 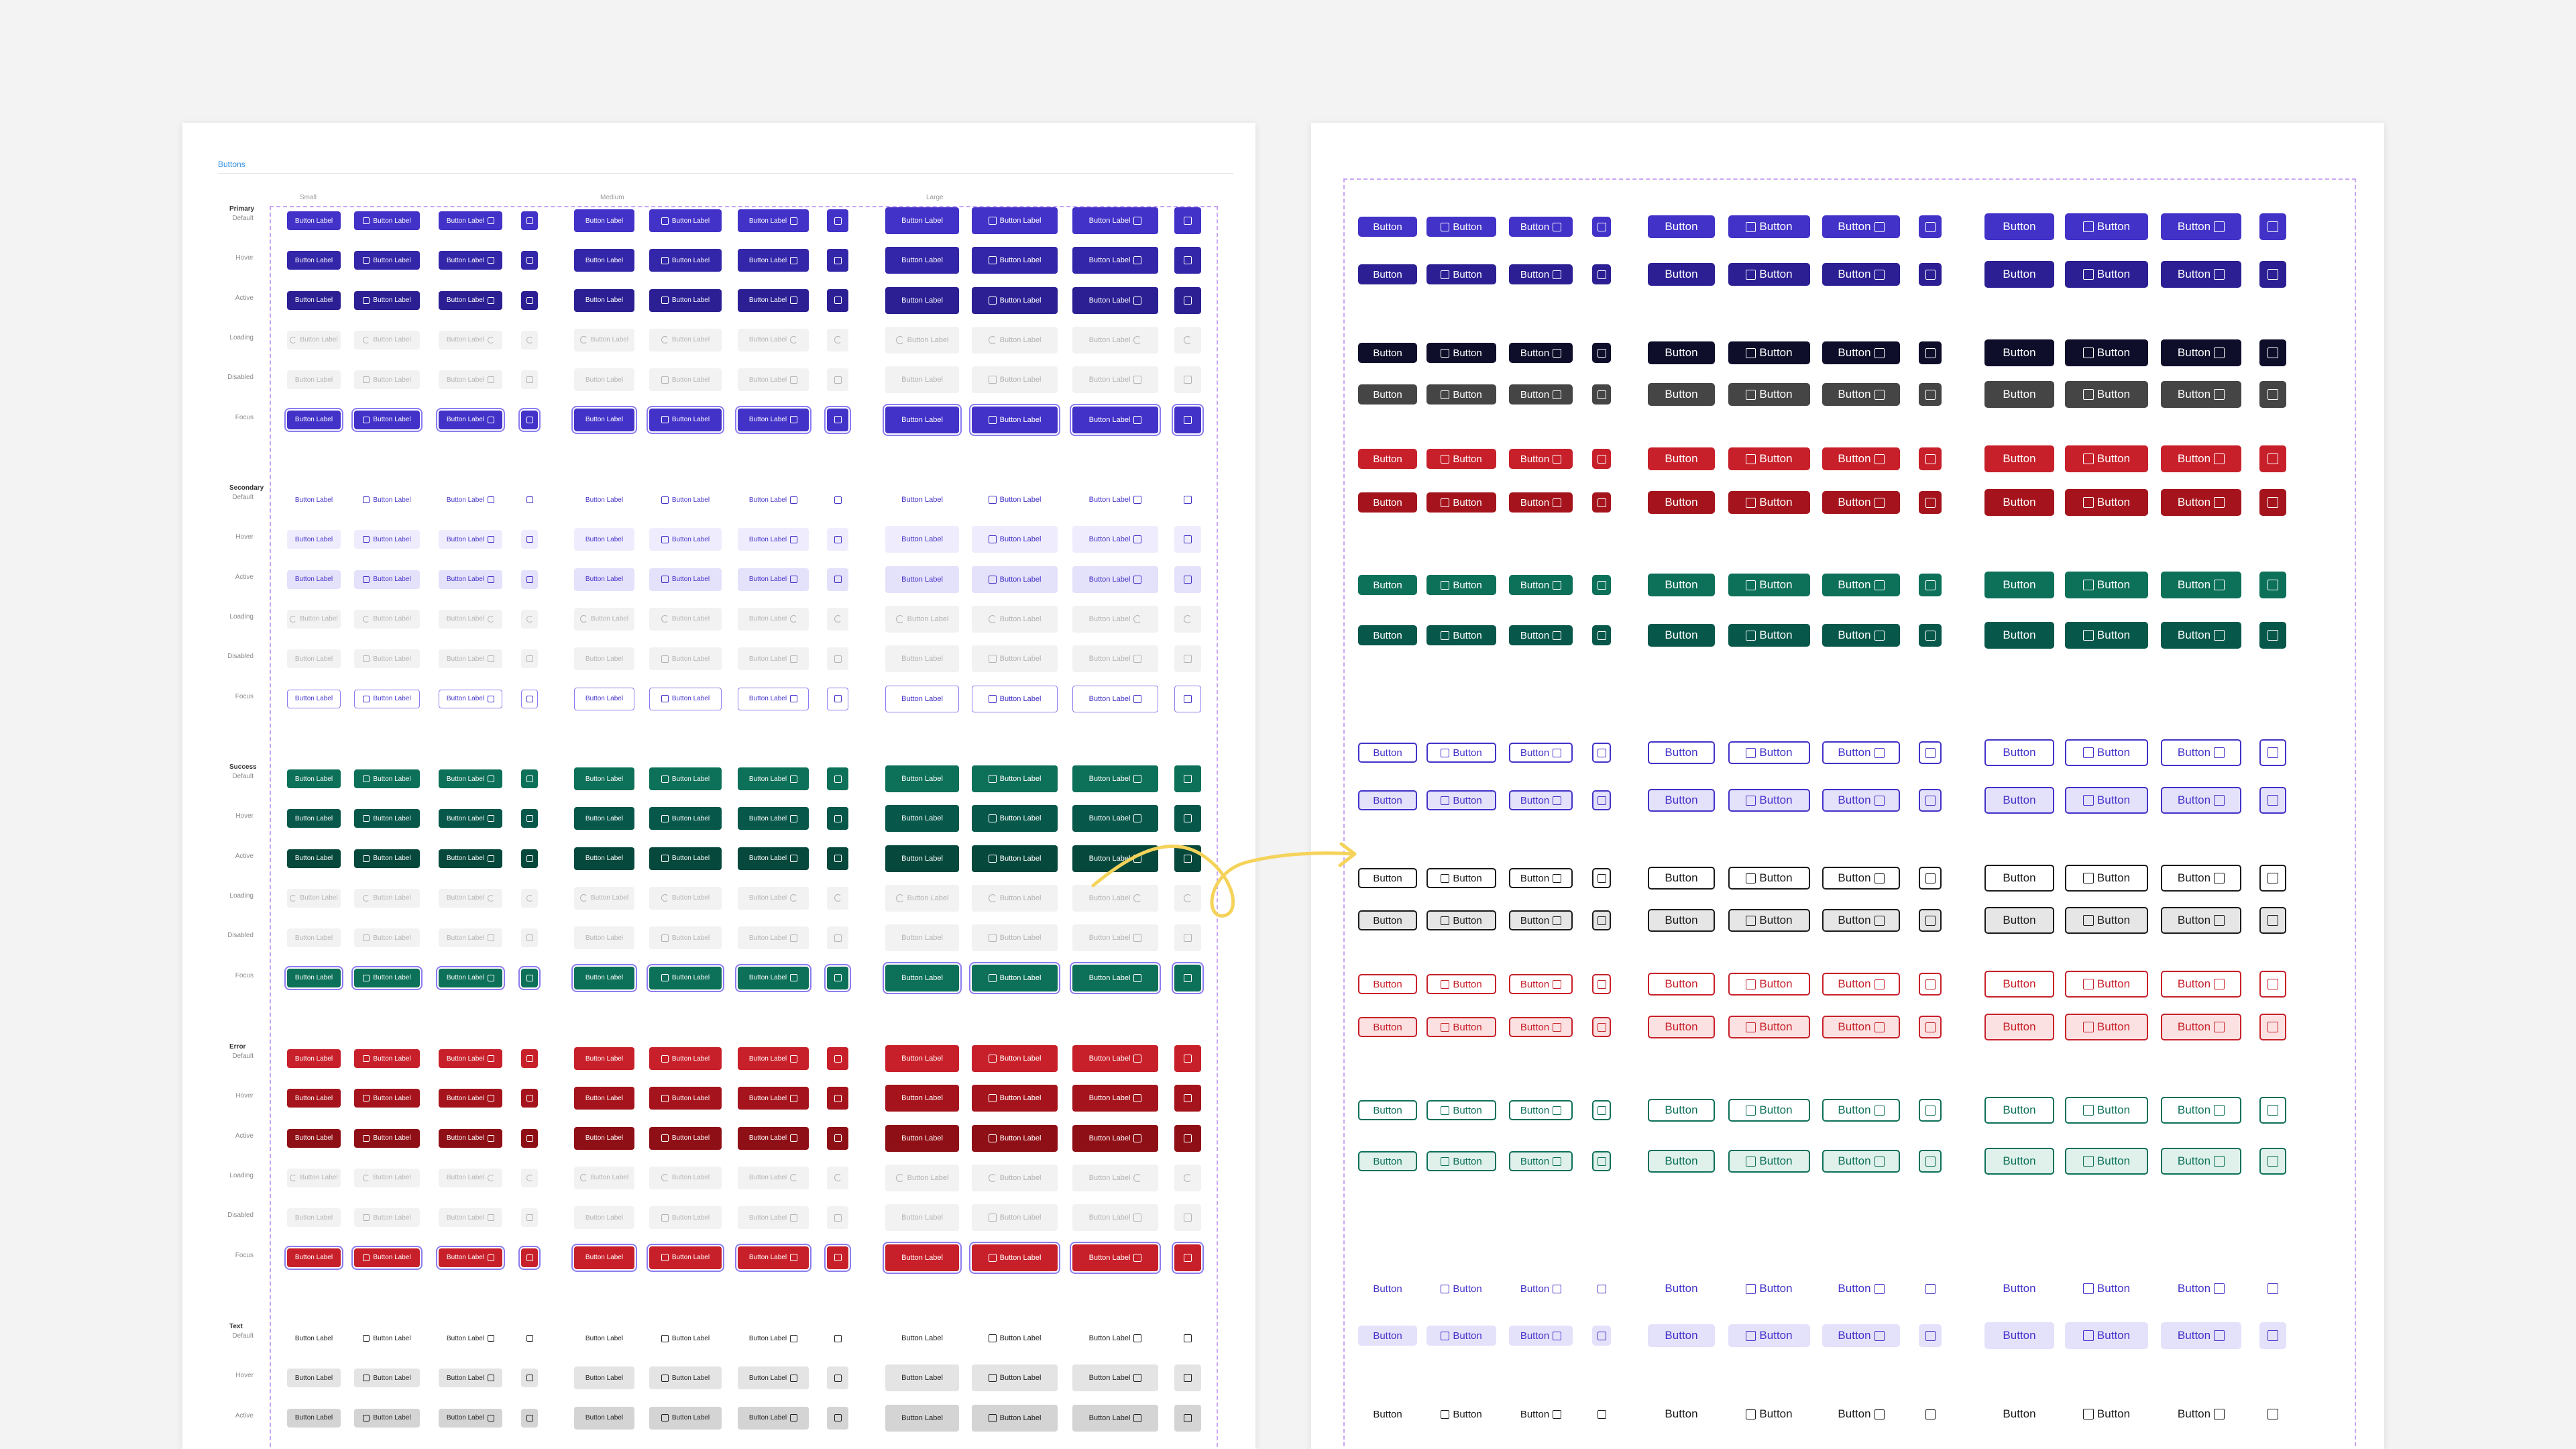 I want to click on outline-dark-hover-button: Button, so click(x=1387, y=920).